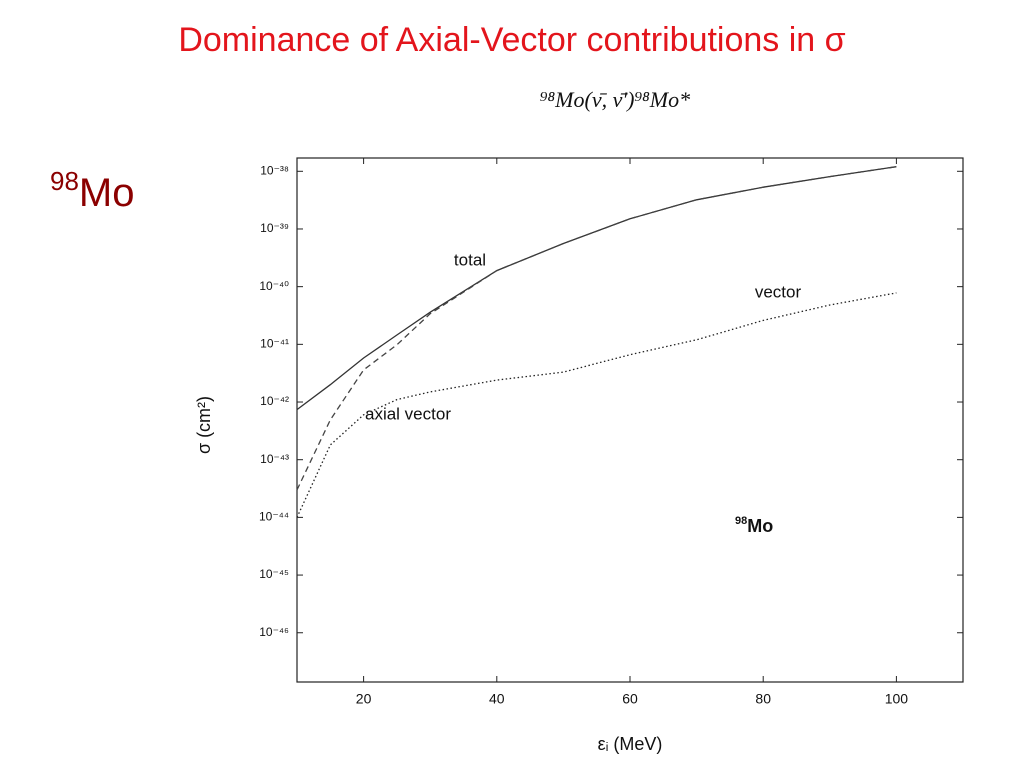 The image size is (1024, 768). What do you see at coordinates (64, 181) in the screenshot?
I see `side-label-sup: 98` at bounding box center [64, 181].